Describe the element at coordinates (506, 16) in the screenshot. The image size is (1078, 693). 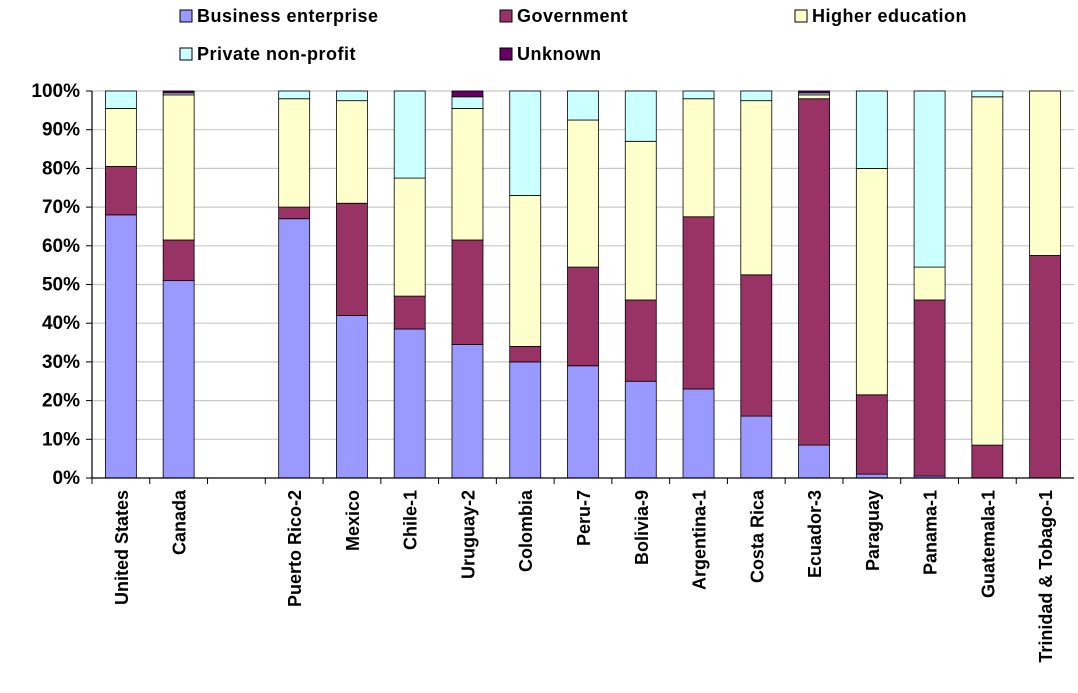
I see `legend-swatch-government` at that location.